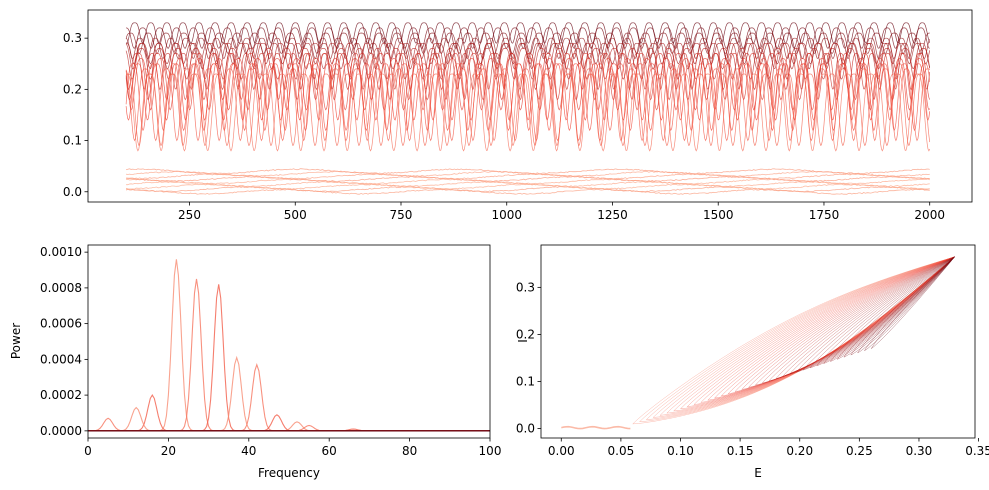 This screenshot has width=989, height=490. I want to click on phase-plane-y-label: I, so click(523, 341).